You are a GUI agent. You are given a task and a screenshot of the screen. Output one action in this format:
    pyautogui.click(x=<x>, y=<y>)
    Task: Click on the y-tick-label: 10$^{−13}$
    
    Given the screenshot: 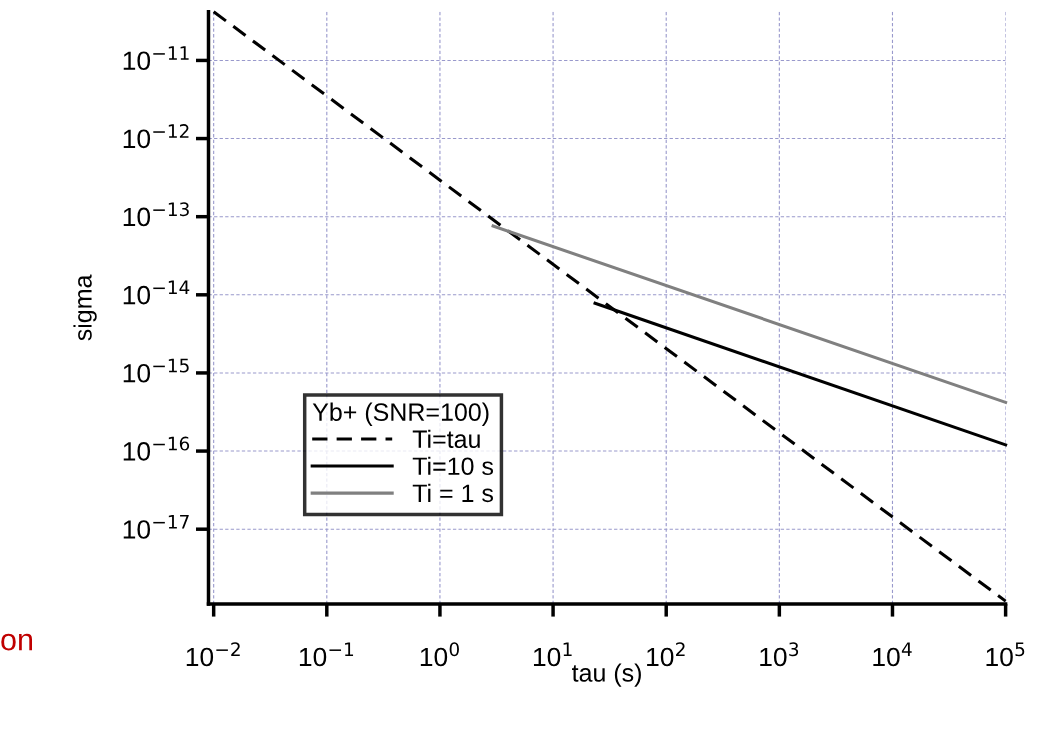 What is the action you would take?
    pyautogui.click(x=156, y=214)
    